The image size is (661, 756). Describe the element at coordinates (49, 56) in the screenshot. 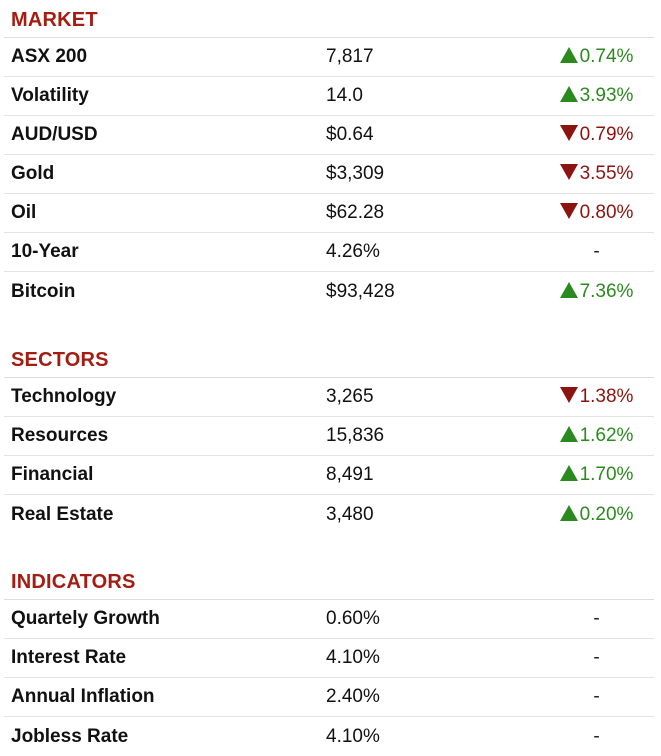

I see `row-name: ASX 200` at that location.